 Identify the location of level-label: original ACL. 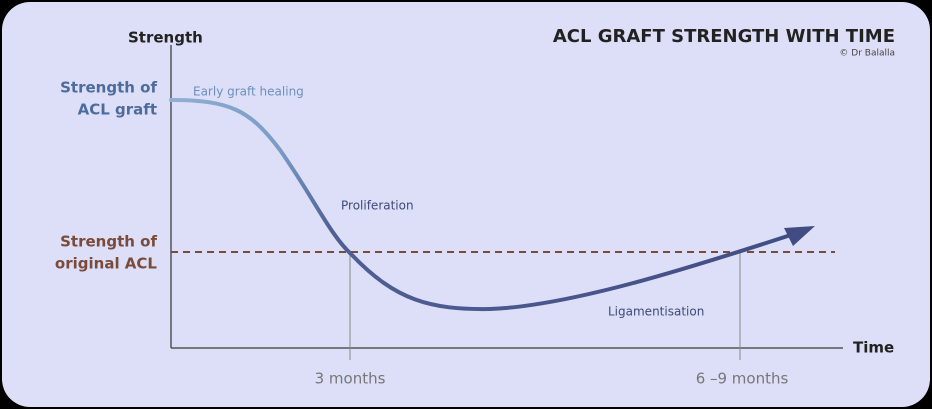
(106, 264).